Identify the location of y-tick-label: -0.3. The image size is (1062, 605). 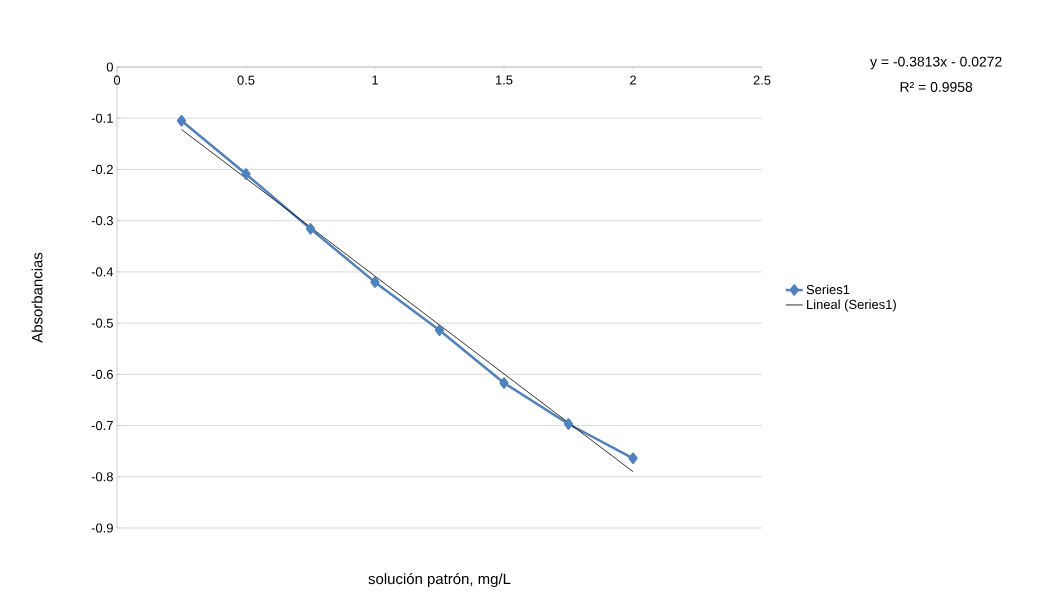
(102, 221).